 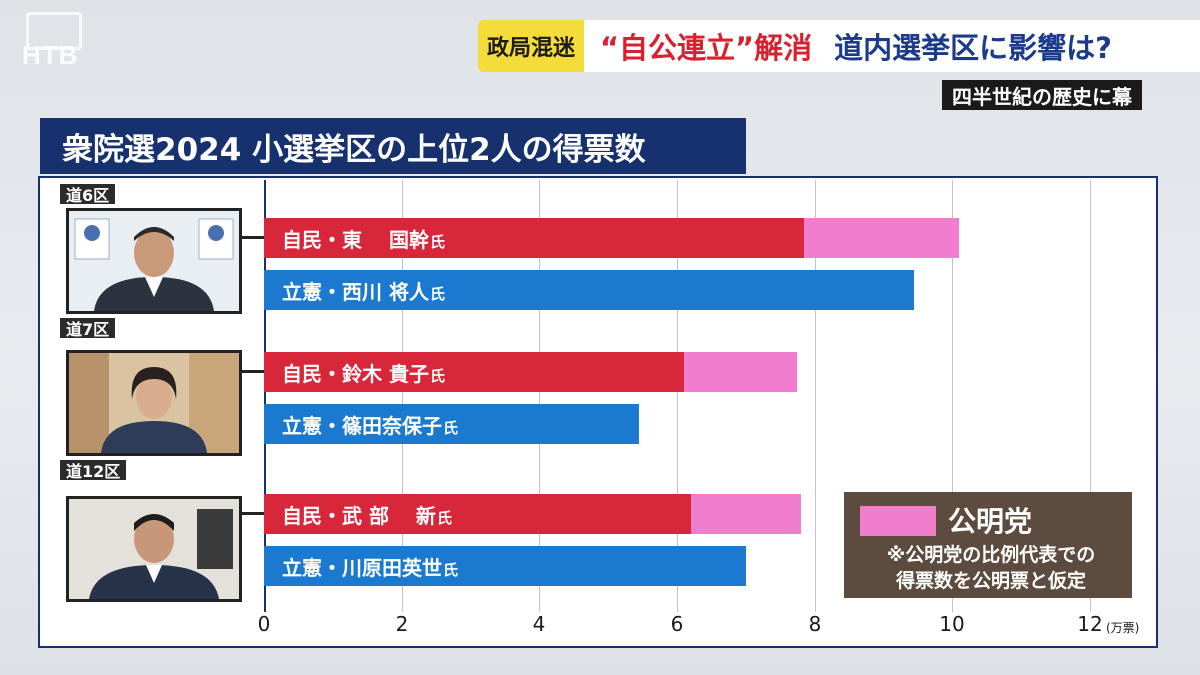 What do you see at coordinates (973, 48) in the screenshot?
I see `headline-part-2: 道内選挙区に影響は?` at bounding box center [973, 48].